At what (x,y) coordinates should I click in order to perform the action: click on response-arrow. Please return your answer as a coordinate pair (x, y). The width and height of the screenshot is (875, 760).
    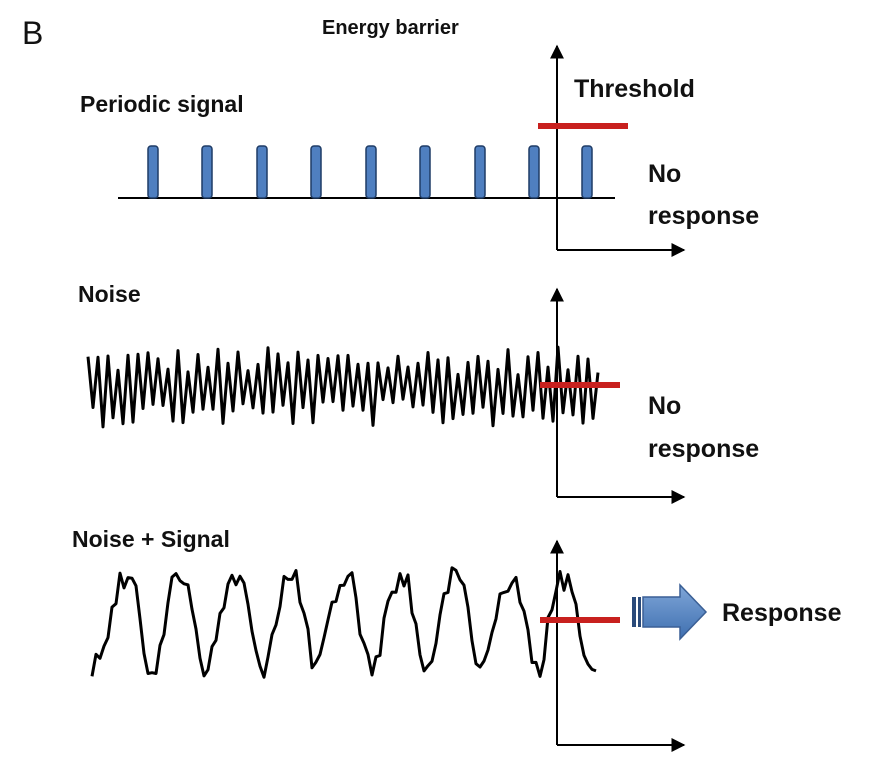
    Looking at the image, I should click on (670, 612).